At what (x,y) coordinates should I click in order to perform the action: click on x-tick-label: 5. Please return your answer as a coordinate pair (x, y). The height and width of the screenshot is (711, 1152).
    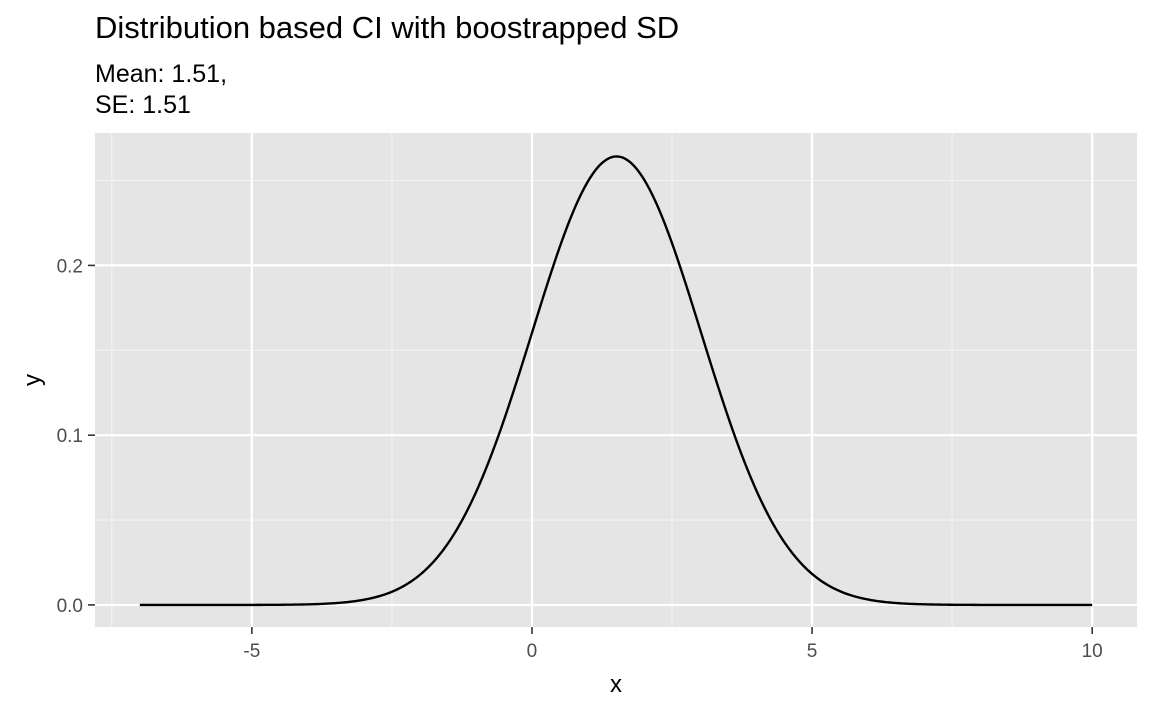
    Looking at the image, I should click on (812, 651).